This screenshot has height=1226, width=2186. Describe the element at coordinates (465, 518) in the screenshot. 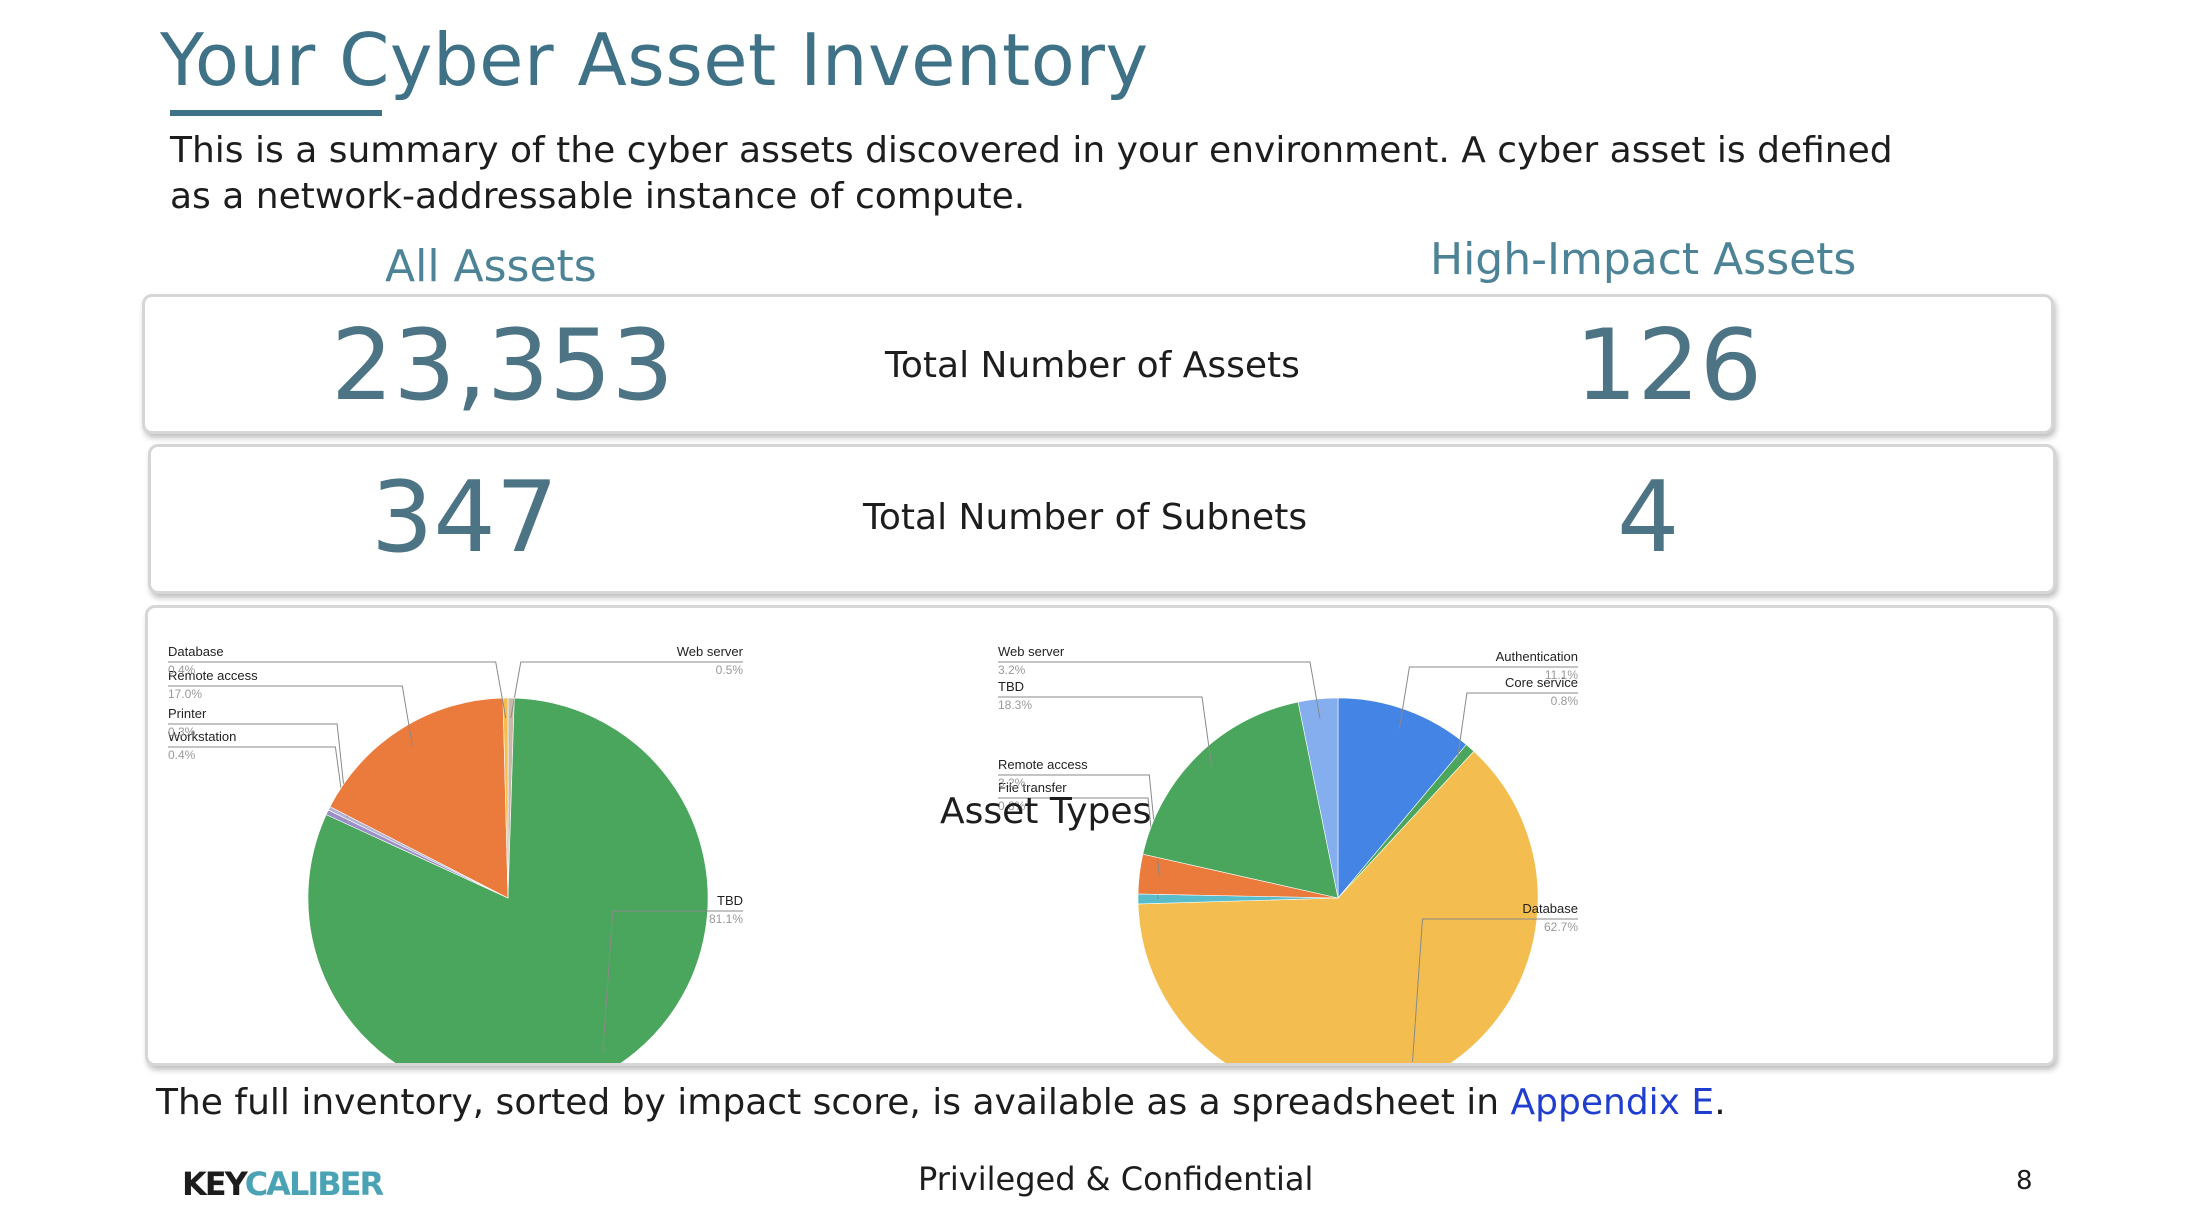

I see `total-subnets-all-value: 347` at that location.